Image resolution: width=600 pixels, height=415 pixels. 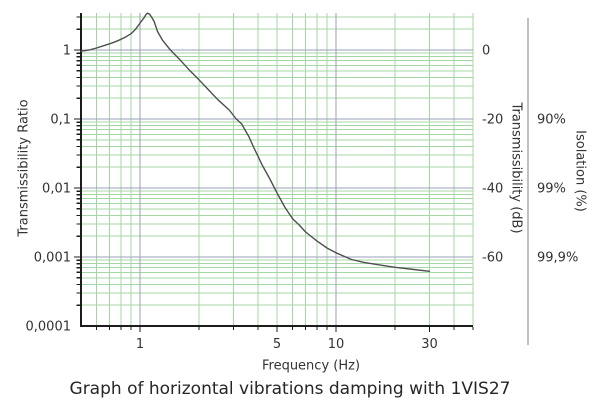 I want to click on db-tick-label: 0, so click(x=486, y=51).